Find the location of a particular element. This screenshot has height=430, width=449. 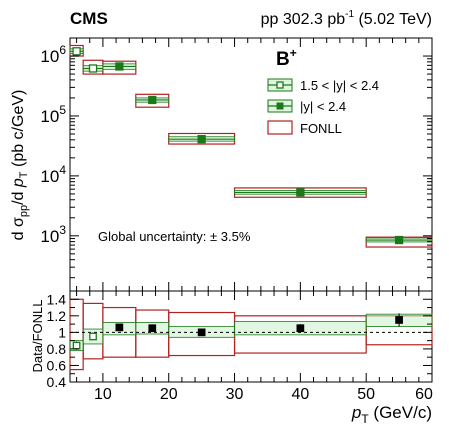

legend-entry-forward: 1.5 < |y| < 2.4 is located at coordinates (323, 85).